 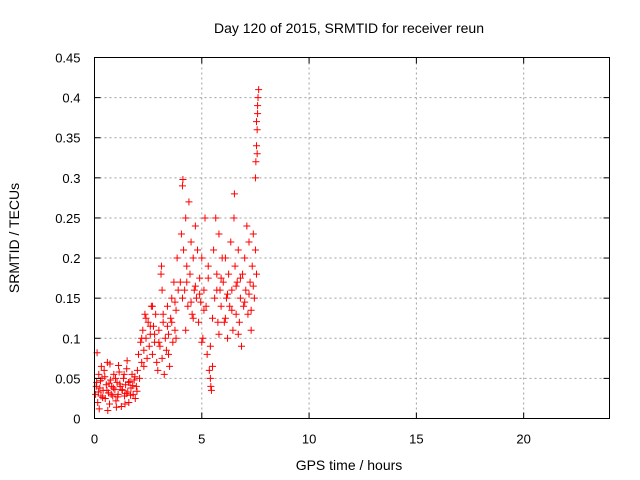 I want to click on y-tick-label: 0.25, so click(x=67, y=218).